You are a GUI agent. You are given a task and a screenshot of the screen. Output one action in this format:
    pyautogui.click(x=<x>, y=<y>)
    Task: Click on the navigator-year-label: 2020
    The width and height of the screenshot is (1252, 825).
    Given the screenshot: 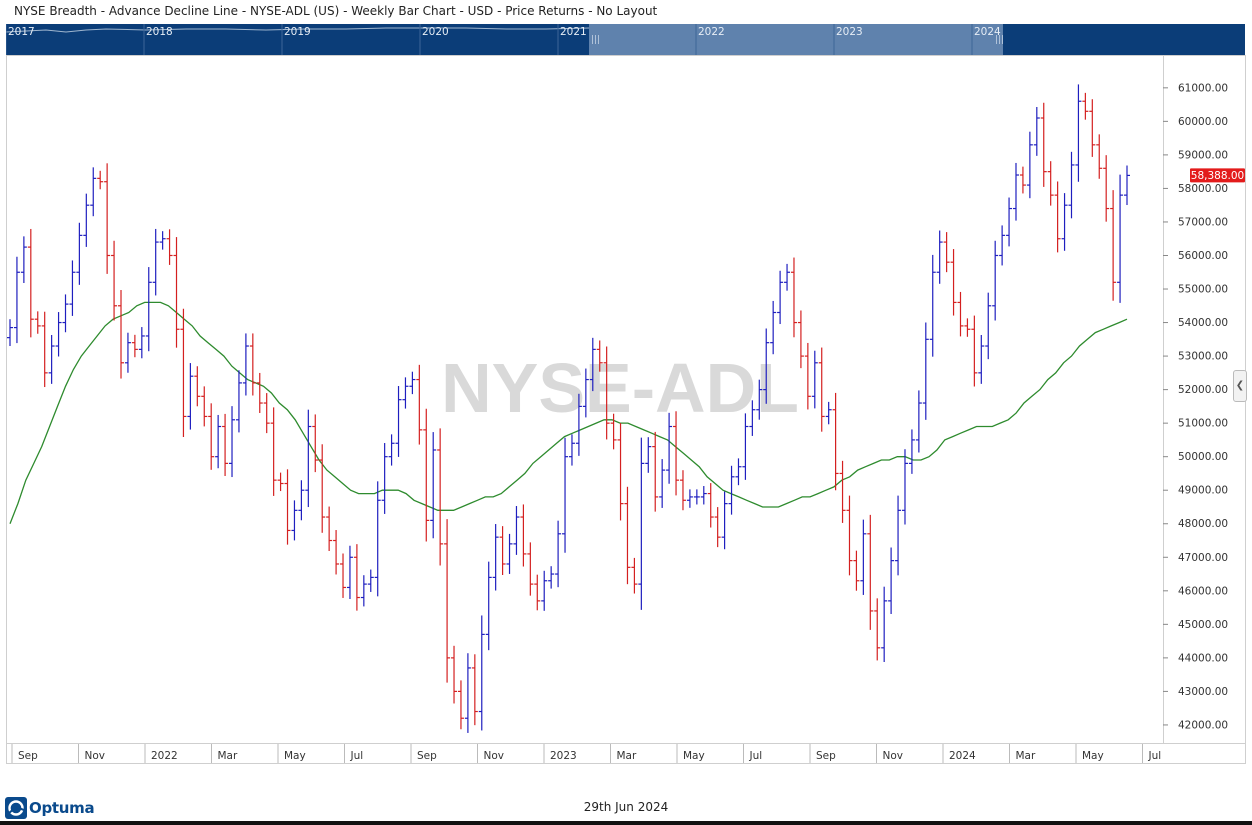 What is the action you would take?
    pyautogui.click(x=435, y=32)
    